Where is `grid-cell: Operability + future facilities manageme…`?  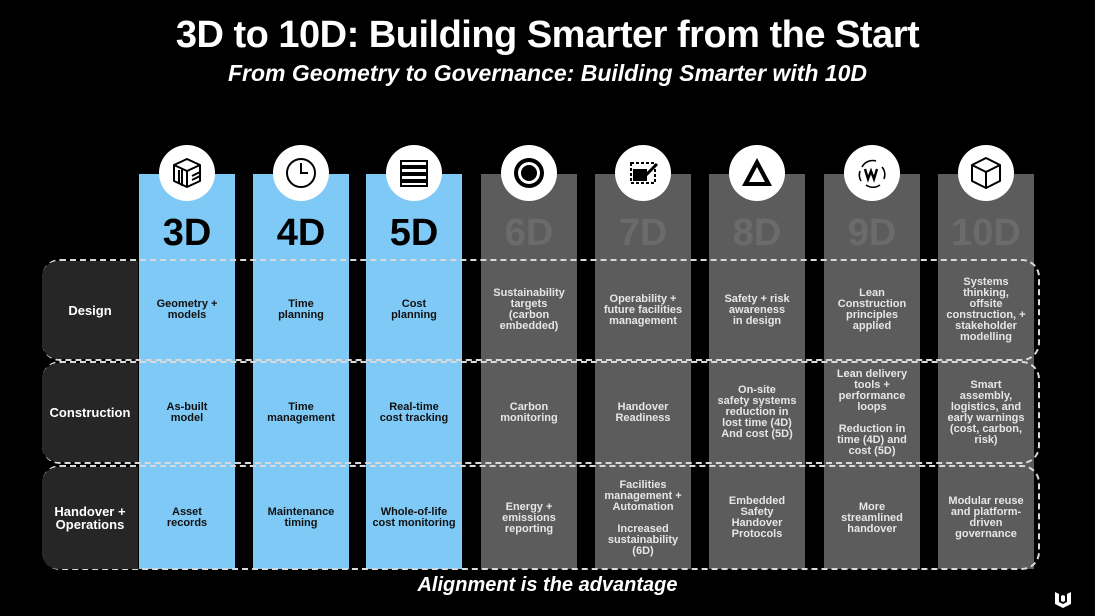
grid-cell: Operability + future facilities manageme… is located at coordinates (643, 309).